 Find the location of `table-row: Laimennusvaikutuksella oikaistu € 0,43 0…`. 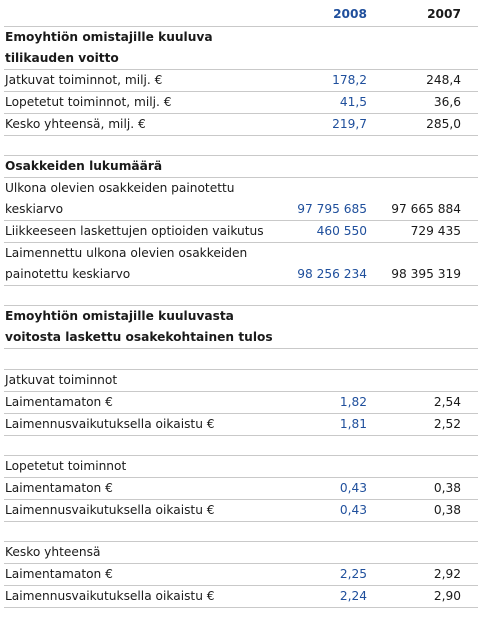

table-row: Laimennusvaikutuksella oikaistu € 0,43 0… is located at coordinates (241, 510).